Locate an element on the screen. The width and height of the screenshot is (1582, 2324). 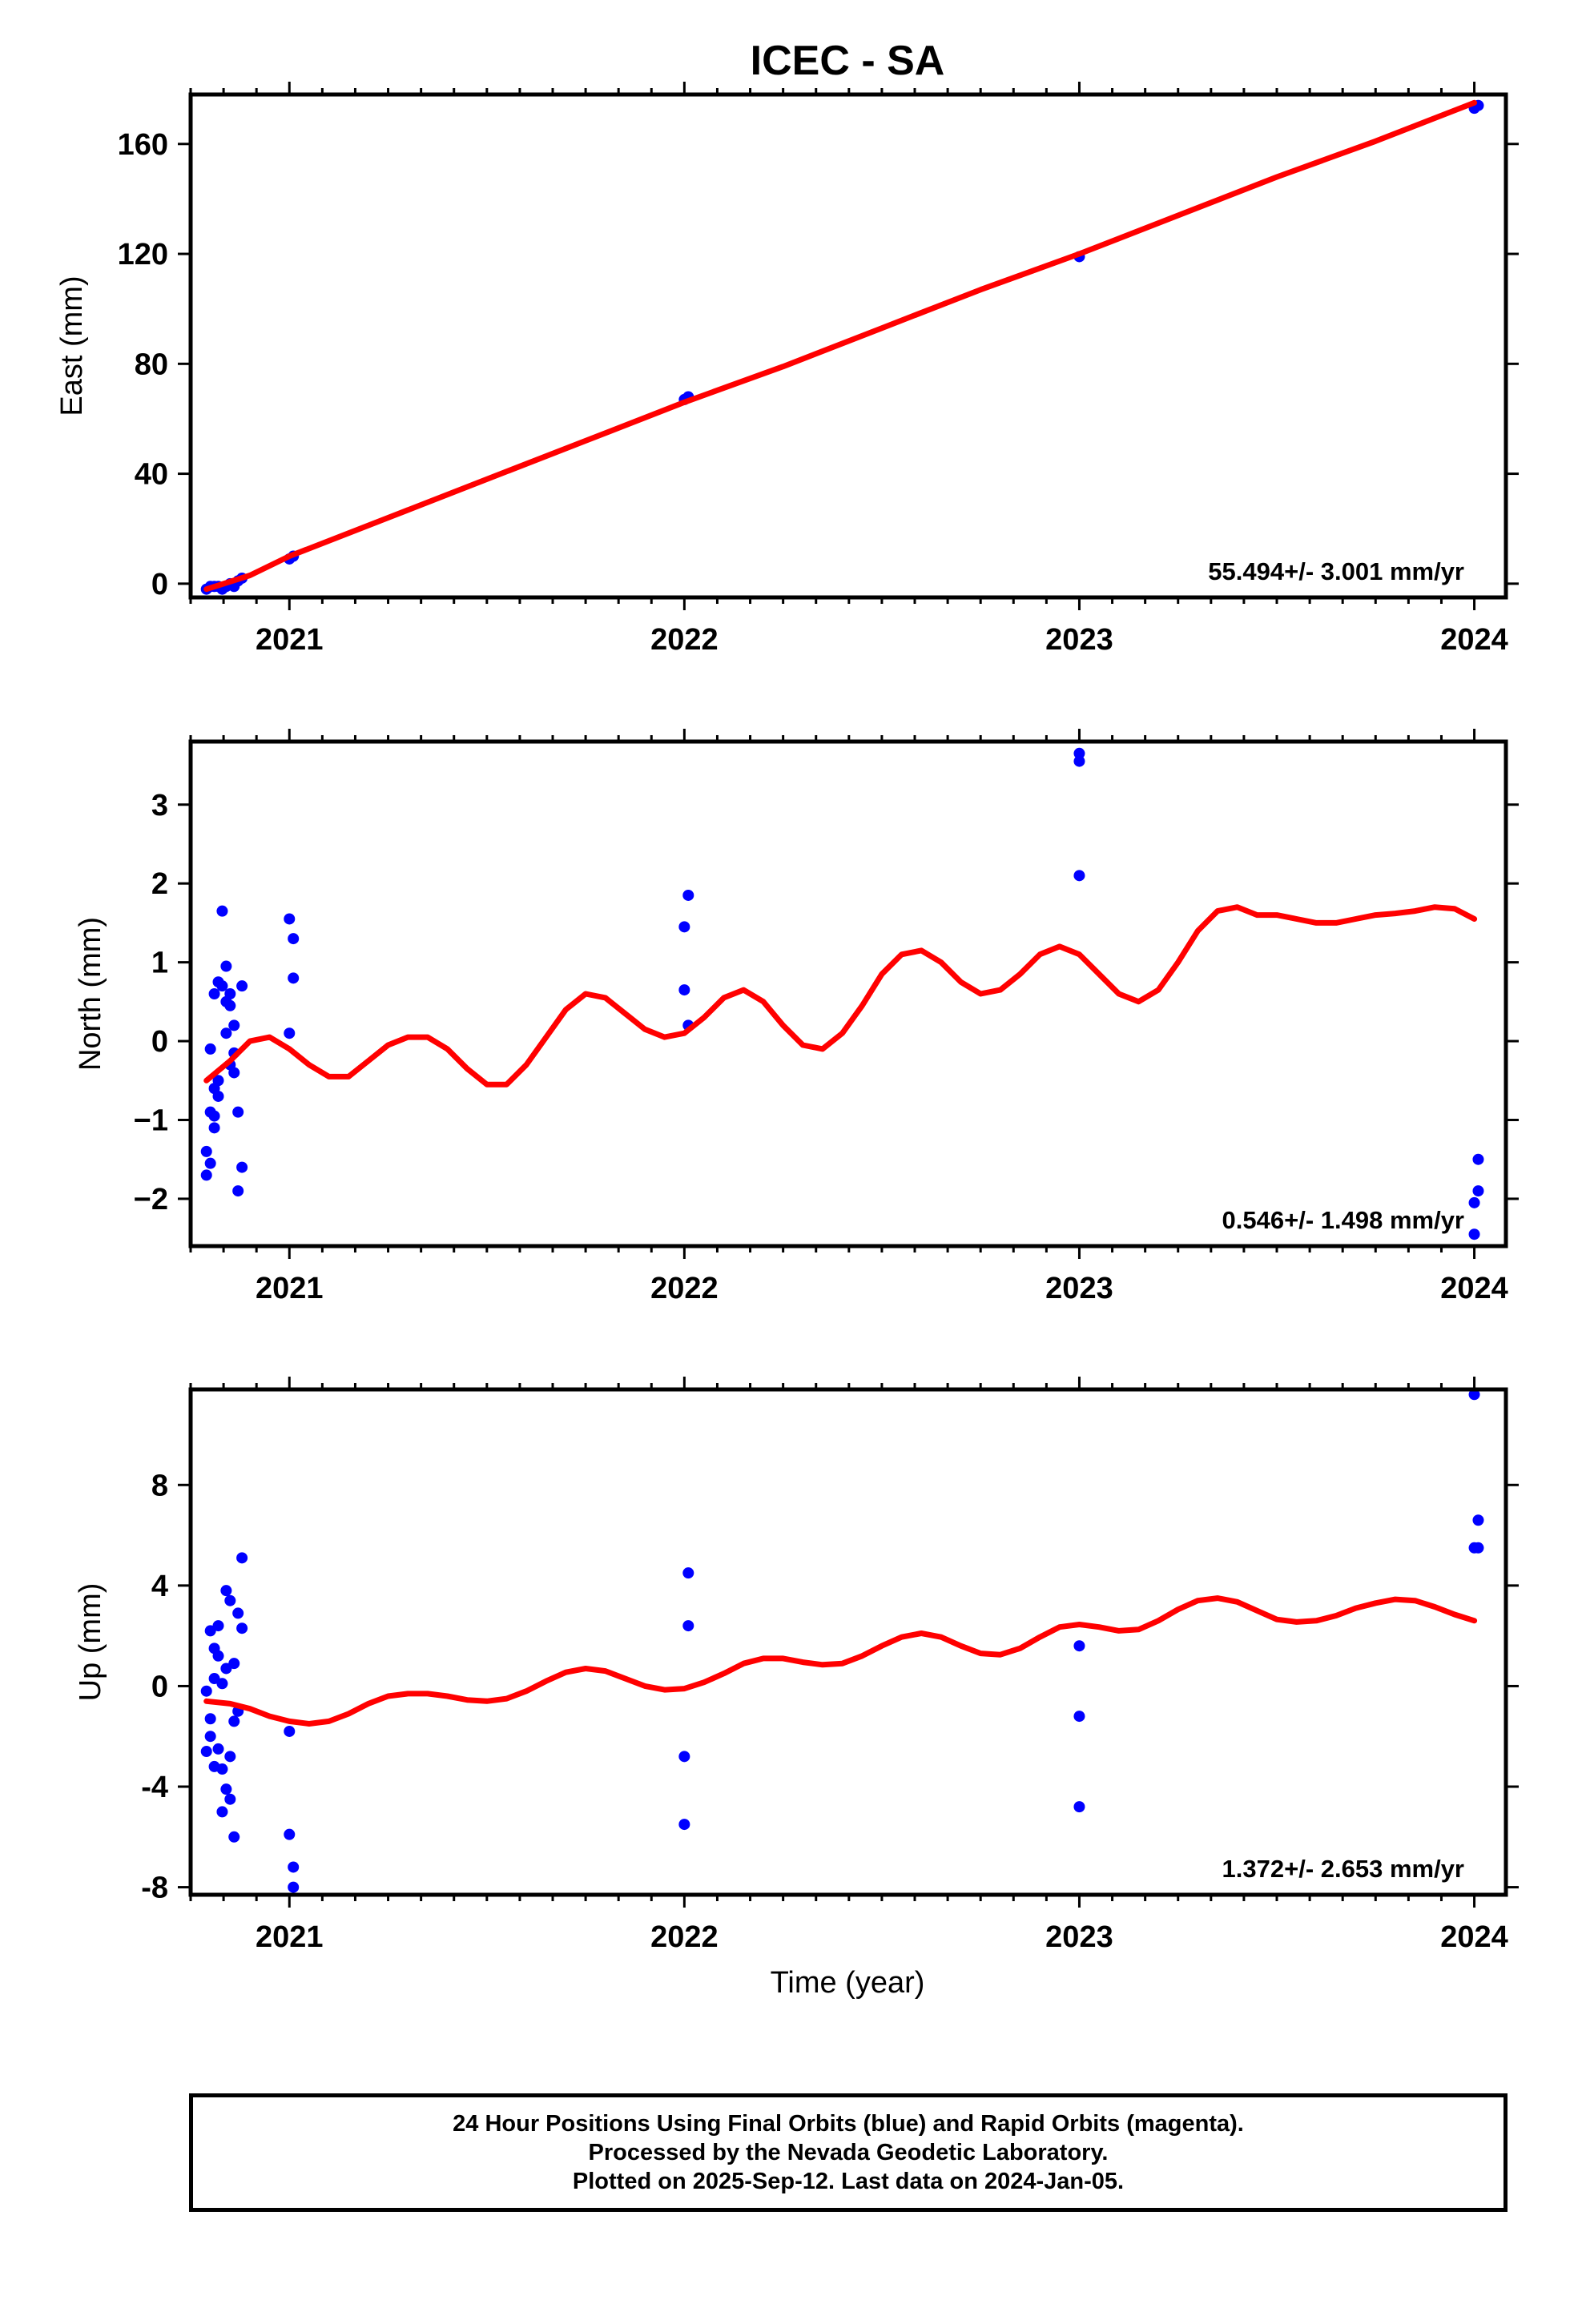
y-tick-label: 3 is located at coordinates (159, 806).